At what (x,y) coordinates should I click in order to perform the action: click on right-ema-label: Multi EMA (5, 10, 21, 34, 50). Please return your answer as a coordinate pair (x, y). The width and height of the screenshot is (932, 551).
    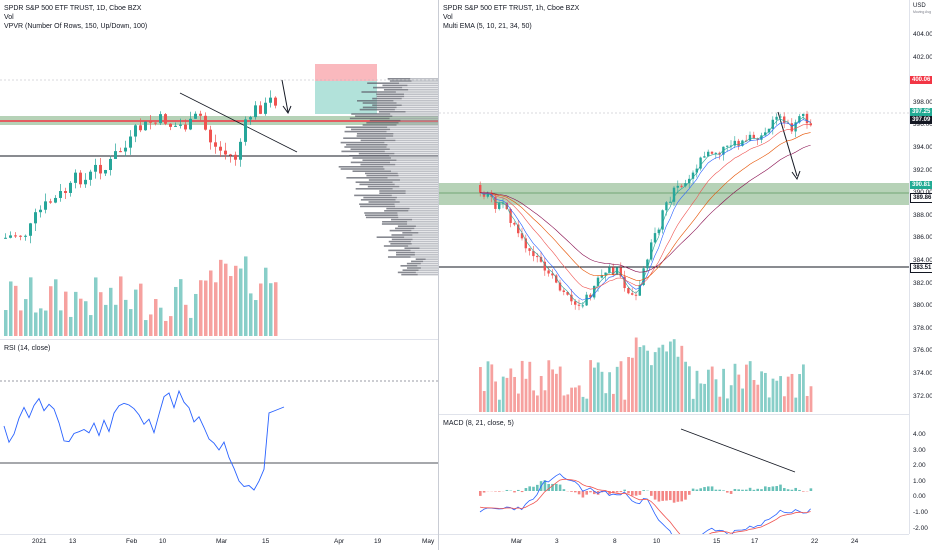
    Looking at the image, I should click on (487, 26).